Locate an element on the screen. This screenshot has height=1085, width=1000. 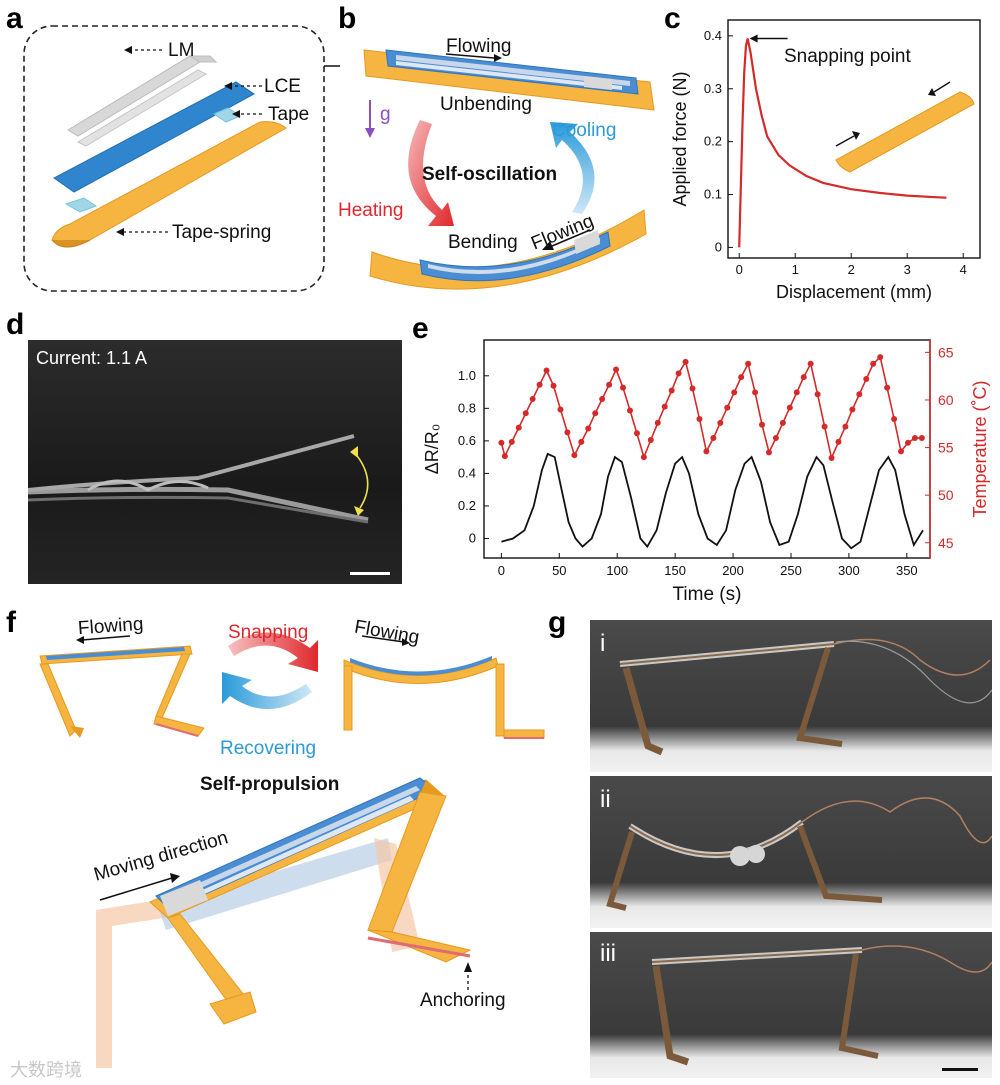
panel-a-dashed-frame is located at coordinates (174, 158).